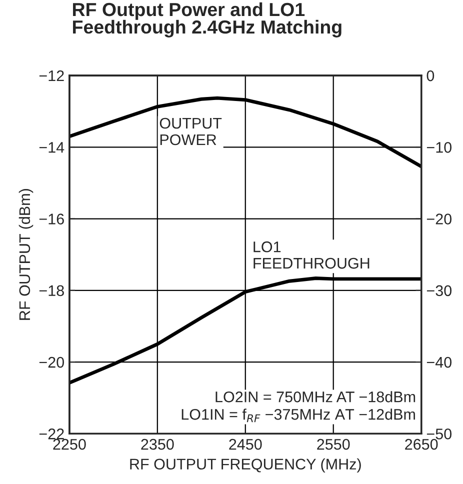 The width and height of the screenshot is (463, 484). I want to click on chart-title: RF Output Power and LO1 Feedthrough 2.4GHz Matching, so click(207, 20).